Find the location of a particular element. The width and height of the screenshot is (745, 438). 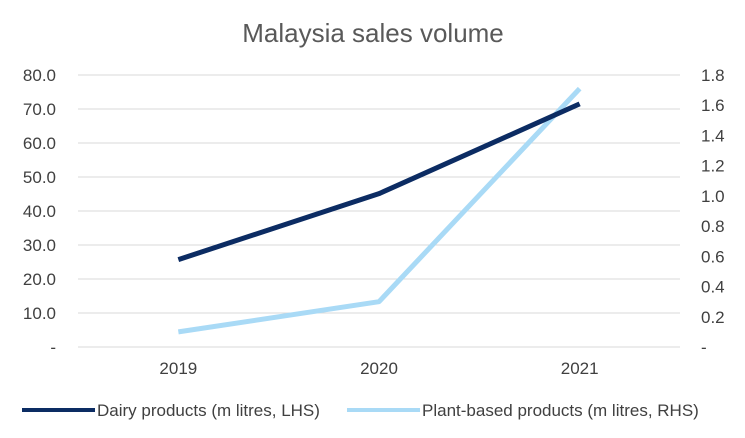

legend-label-dairy: Dairy products (m litres, LHS) is located at coordinates (208, 410).